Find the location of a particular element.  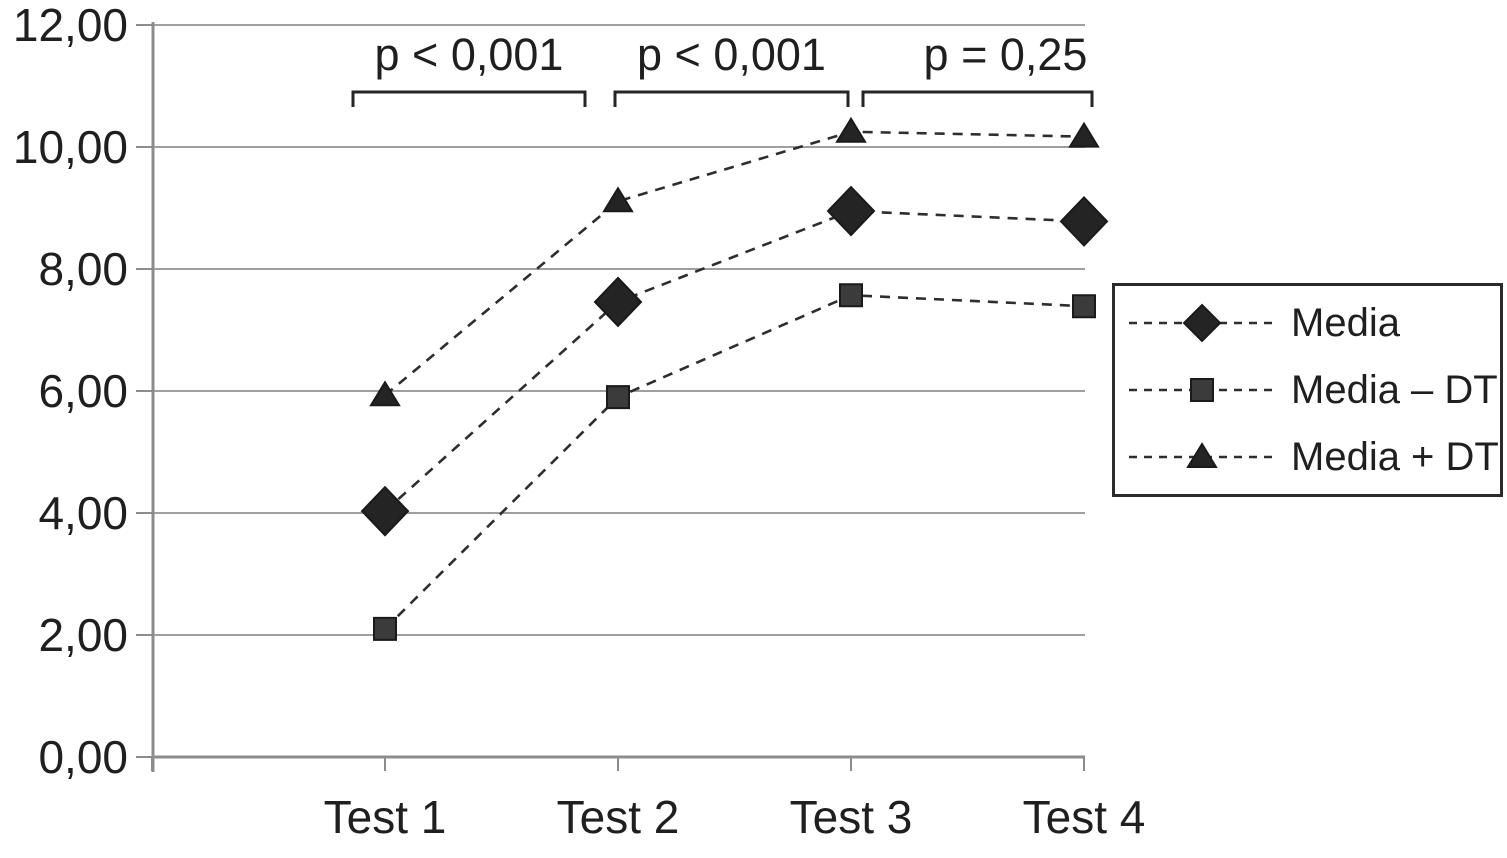

legend-diamond-marker is located at coordinates (1202, 323).